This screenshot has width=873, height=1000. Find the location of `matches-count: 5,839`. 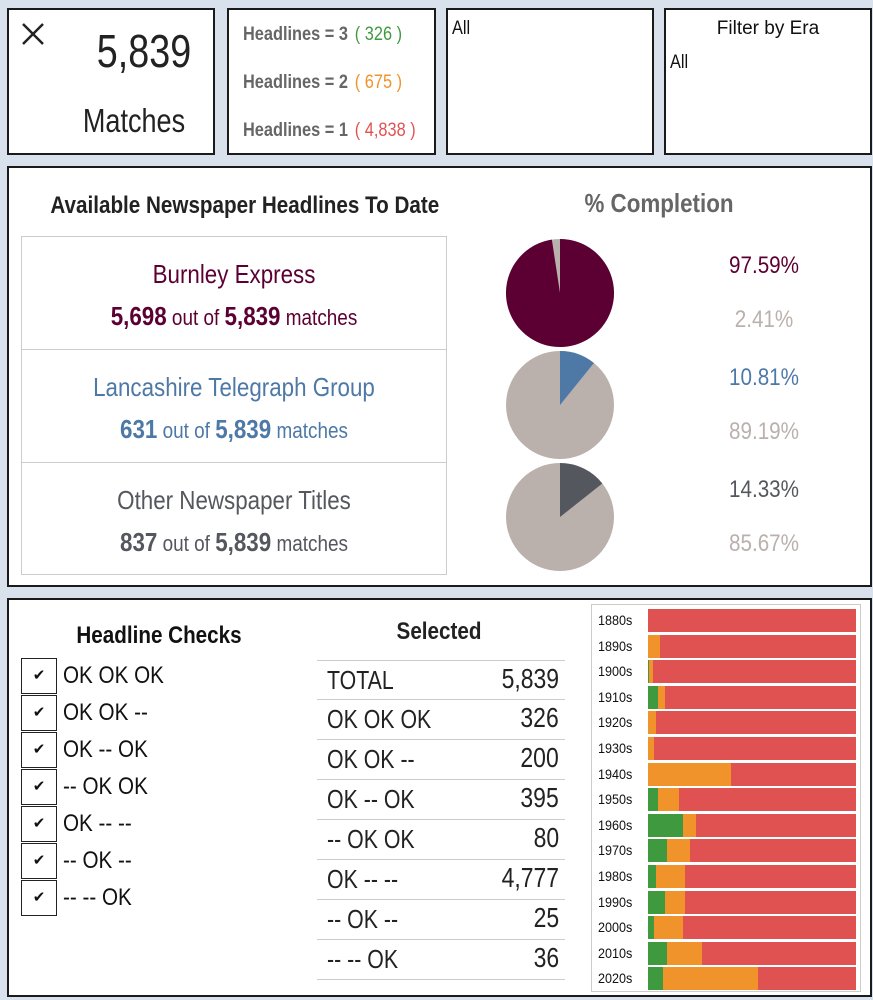

matches-count: 5,839 is located at coordinates (144, 51).